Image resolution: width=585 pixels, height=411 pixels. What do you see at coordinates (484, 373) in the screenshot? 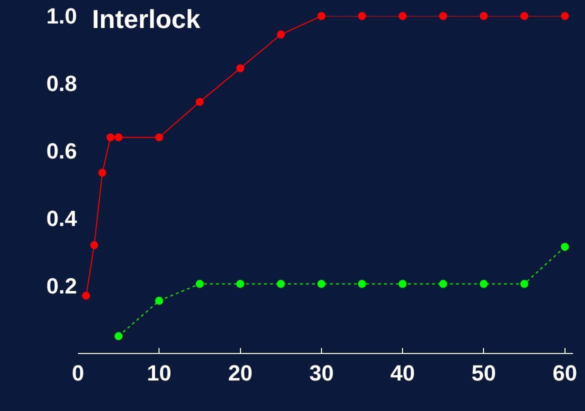
I see `x-tick-label: 50` at bounding box center [484, 373].